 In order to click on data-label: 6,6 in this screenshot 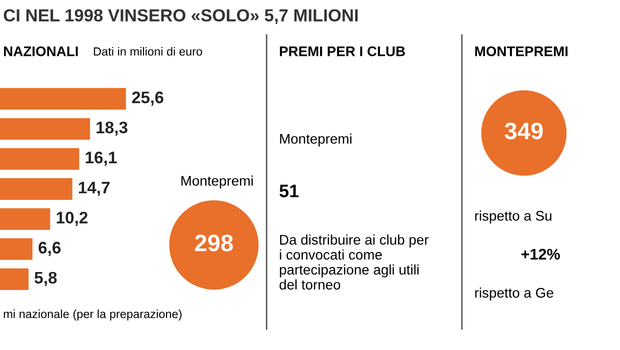, I will do `click(49, 249)`.